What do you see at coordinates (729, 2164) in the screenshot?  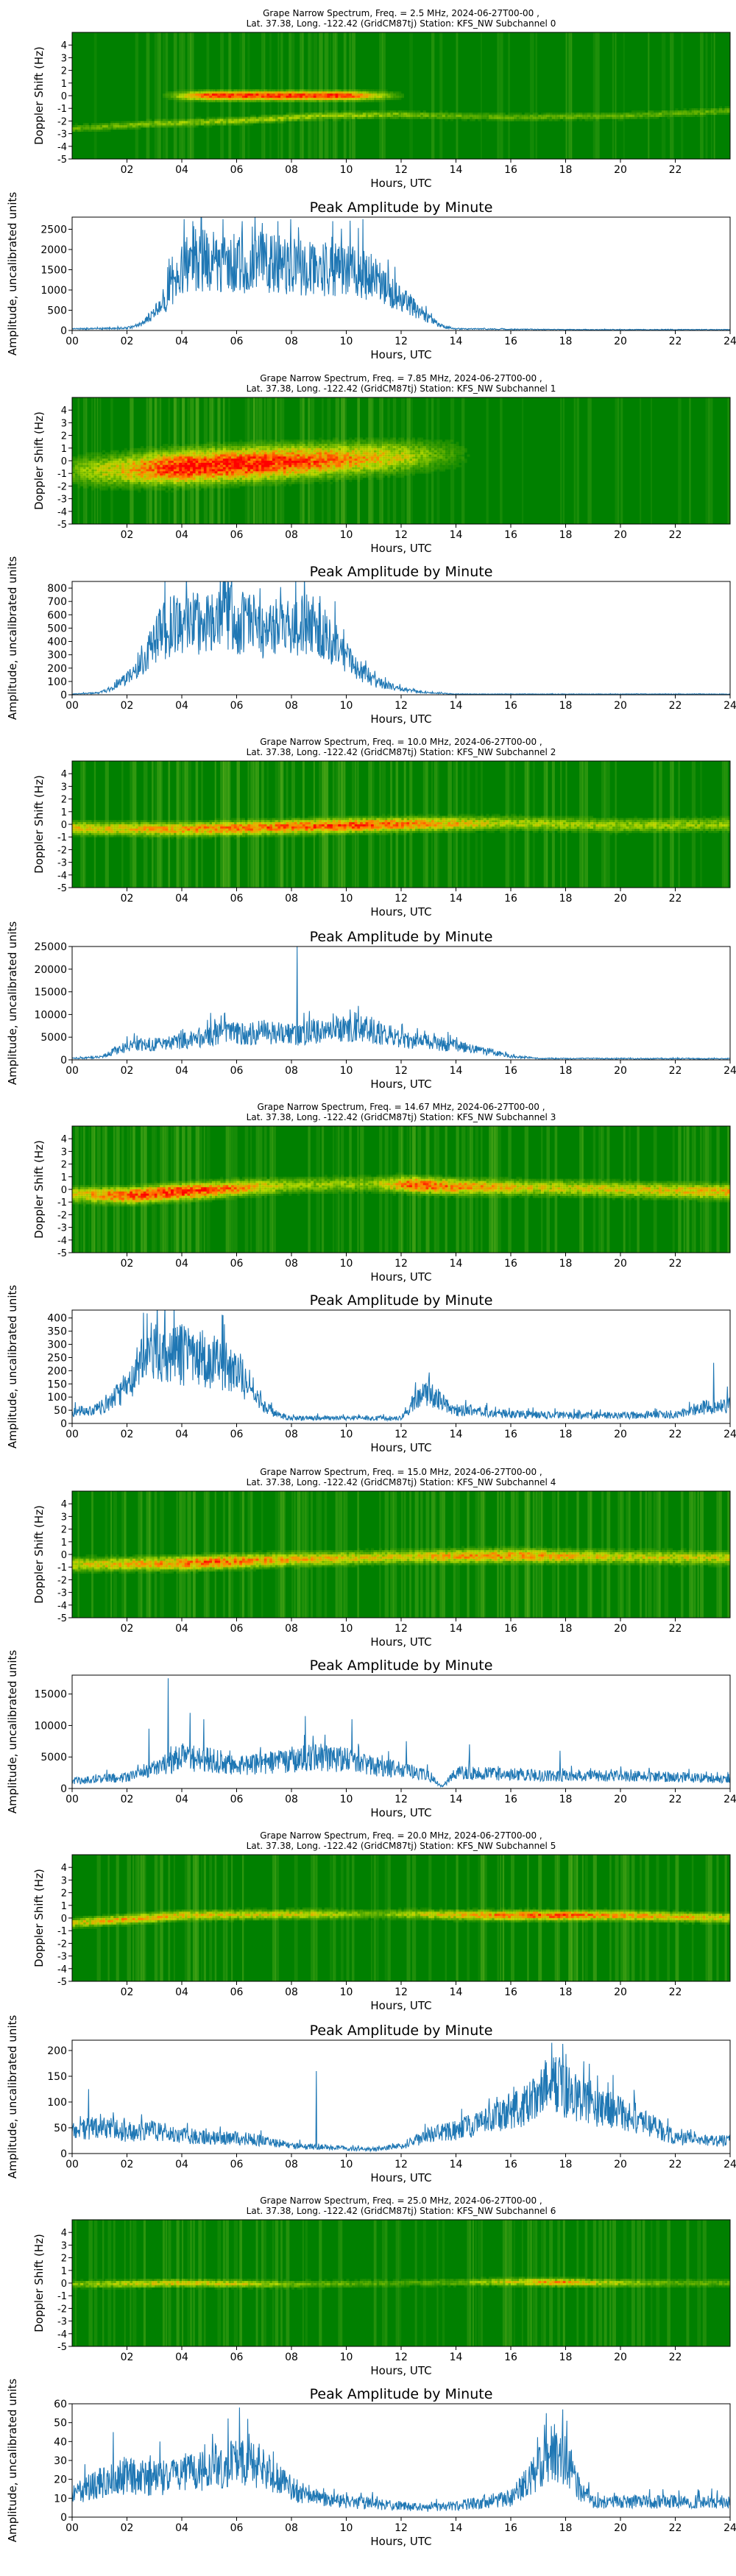 I see `x-tick-label: 24` at bounding box center [729, 2164].